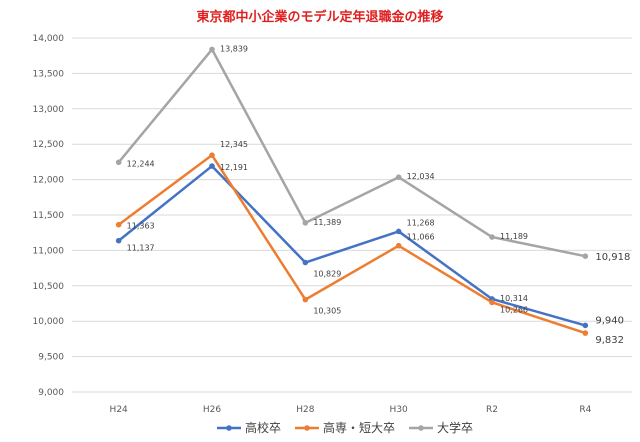  I want to click on legend-label: 高校卒, so click(263, 427).